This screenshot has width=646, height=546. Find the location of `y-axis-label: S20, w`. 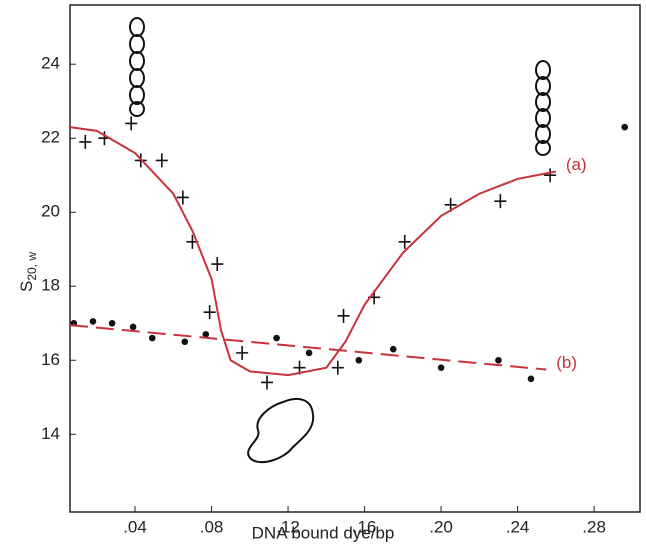

y-axis-label: S20, w is located at coordinates (28, 272).